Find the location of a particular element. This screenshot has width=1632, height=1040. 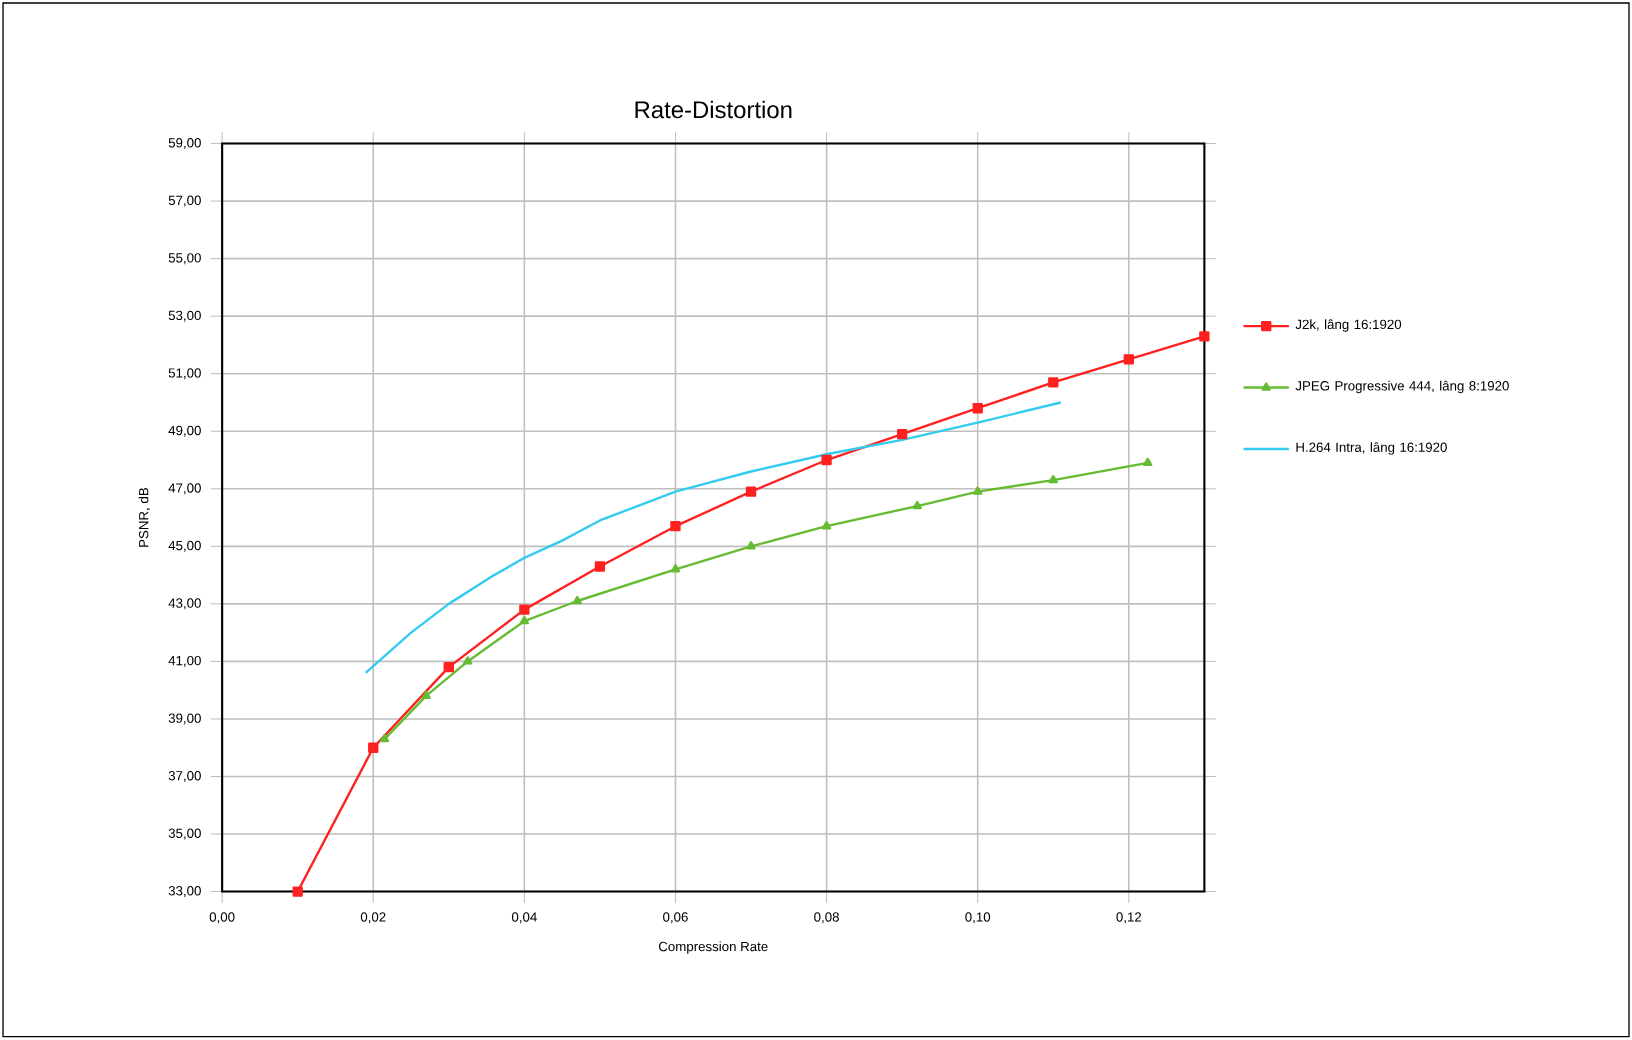

line-series is located at coordinates (713, 538).